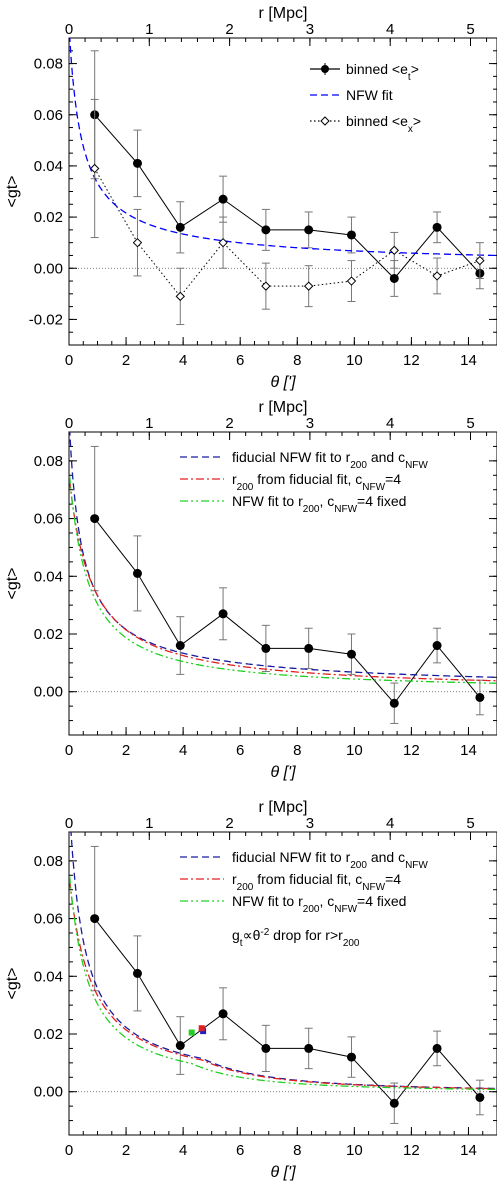 The image size is (497, 1192). What do you see at coordinates (377, 69) in the screenshot?
I see `legend-label-main: binned <e` at bounding box center [377, 69].